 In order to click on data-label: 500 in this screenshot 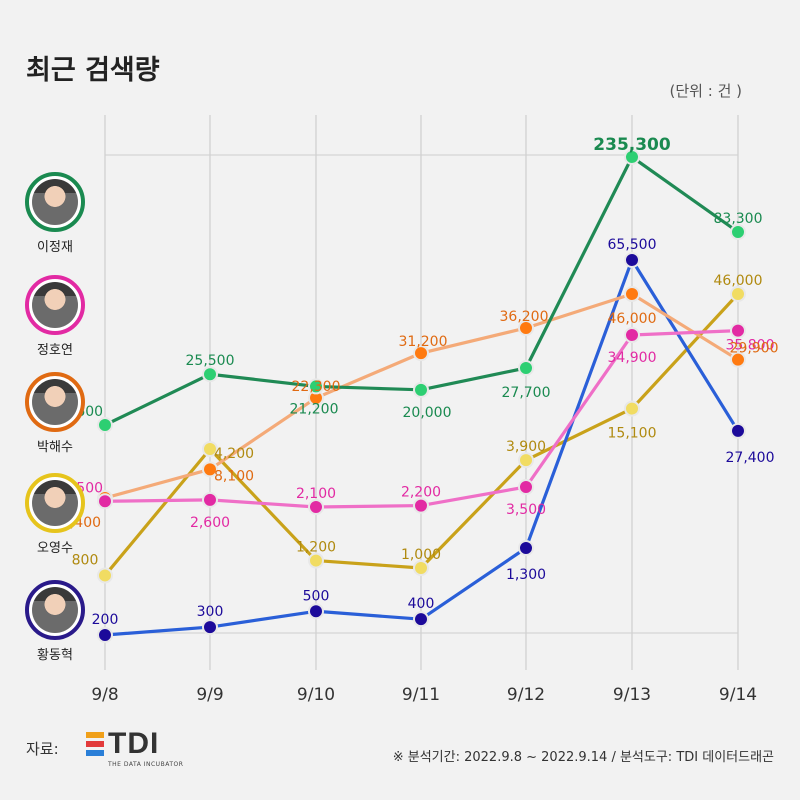, I will do `click(316, 596)`.